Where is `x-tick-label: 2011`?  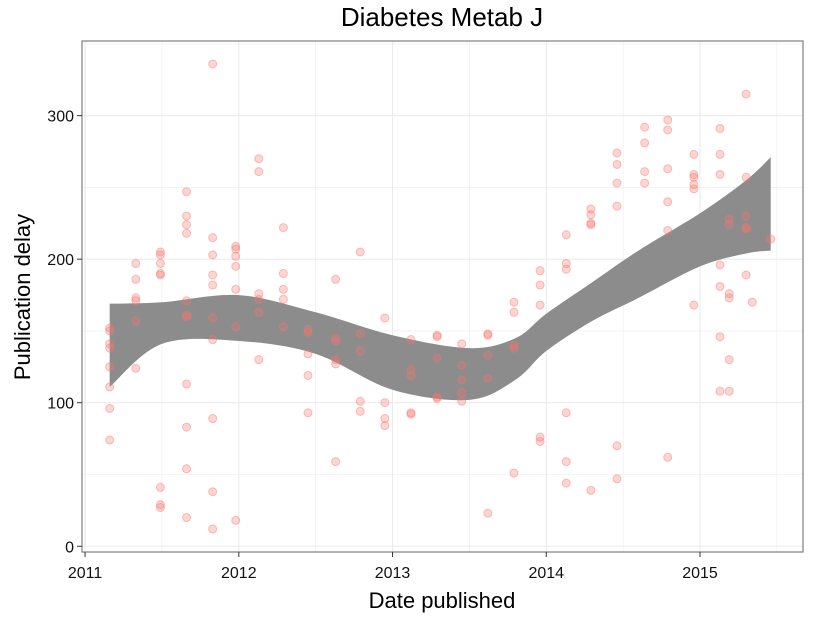 x-tick-label: 2011 is located at coordinates (85, 573).